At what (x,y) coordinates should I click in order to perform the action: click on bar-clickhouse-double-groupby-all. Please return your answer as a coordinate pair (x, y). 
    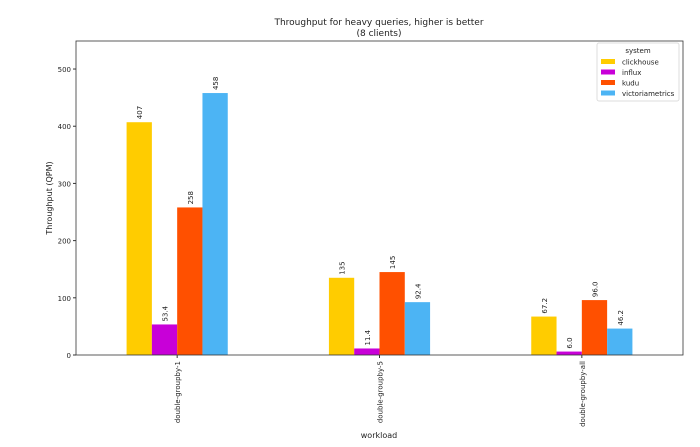
    Looking at the image, I should click on (544, 335).